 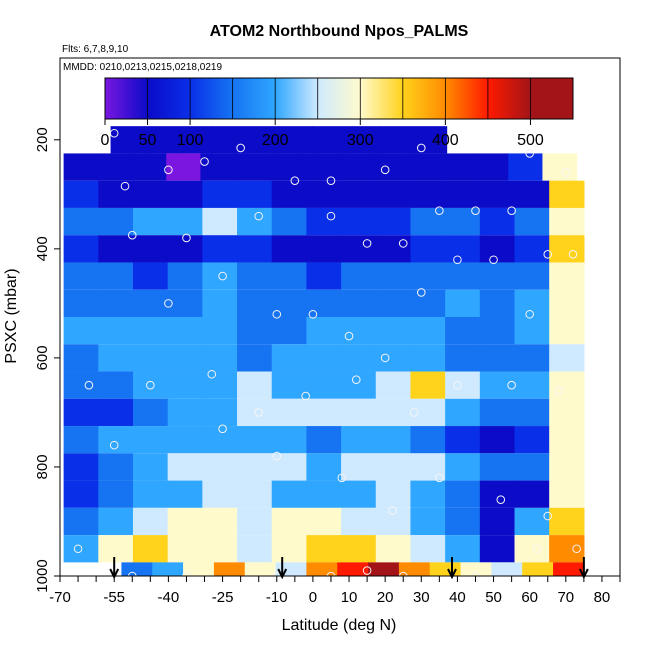 I want to click on x-tick-label: -55, so click(x=114, y=597).